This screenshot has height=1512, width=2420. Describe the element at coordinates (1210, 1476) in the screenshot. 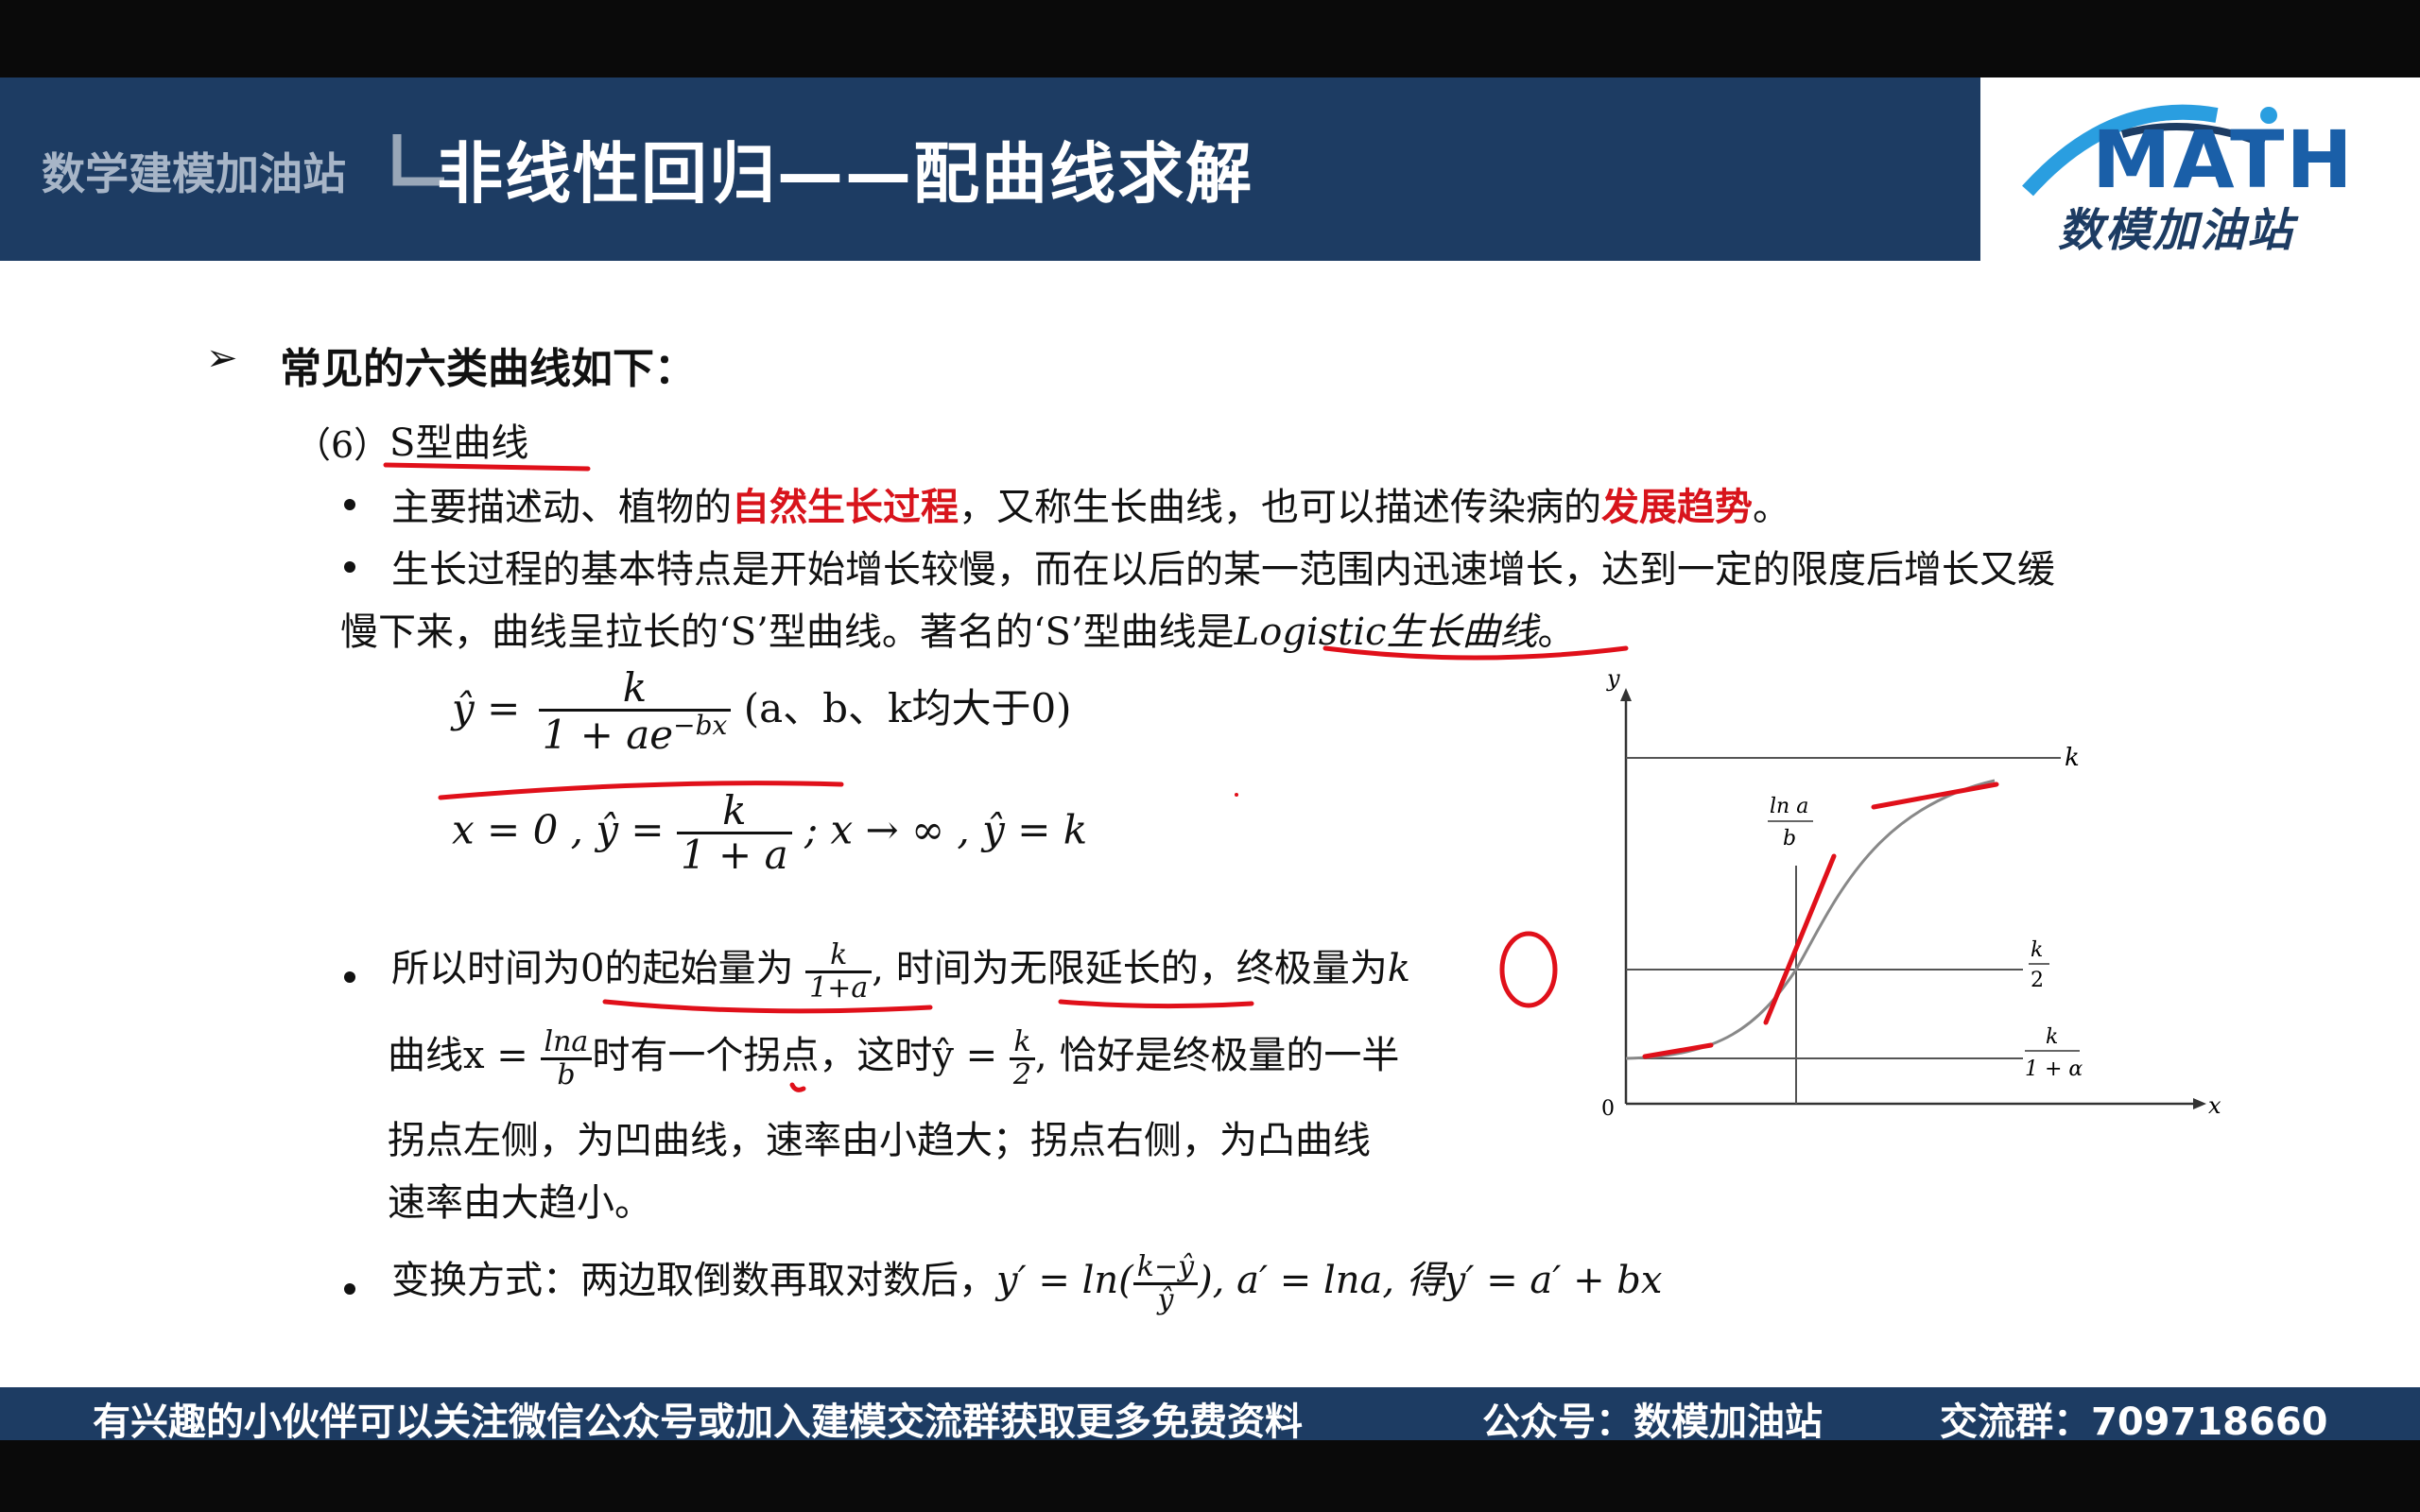

I see `bottom-letterbox` at that location.